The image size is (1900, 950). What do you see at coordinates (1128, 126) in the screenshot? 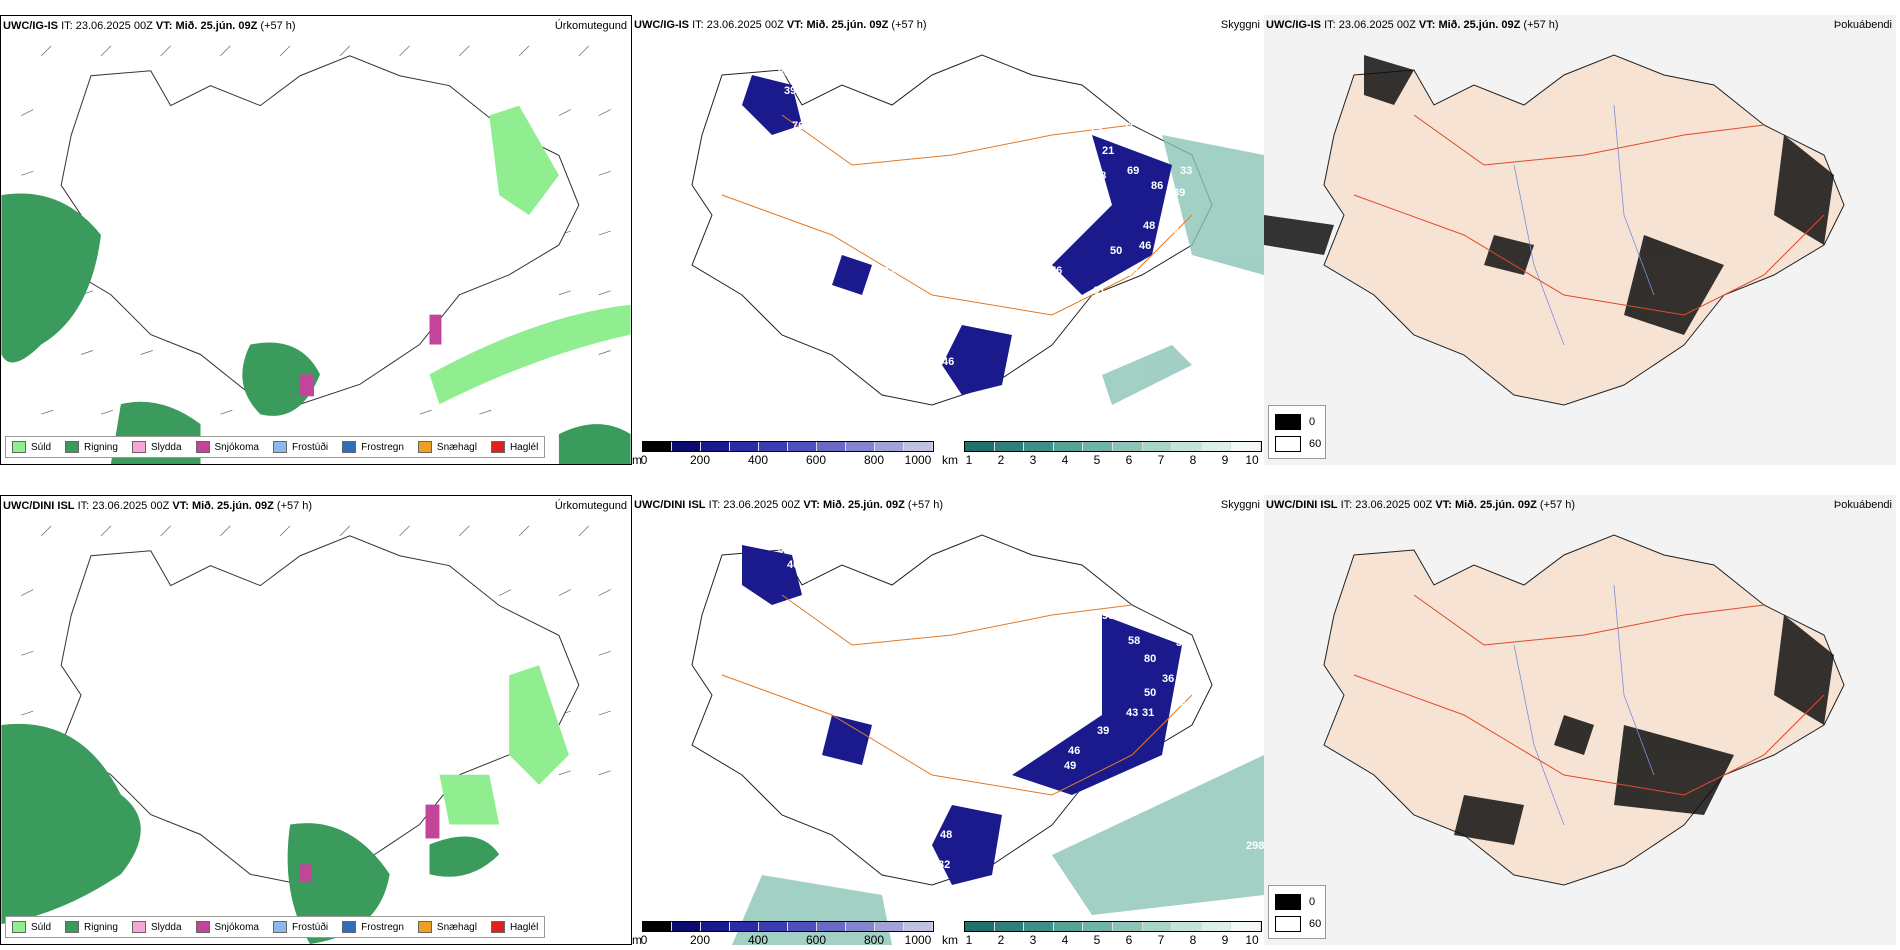
I see `cloudbase-value: 51` at bounding box center [1128, 126].